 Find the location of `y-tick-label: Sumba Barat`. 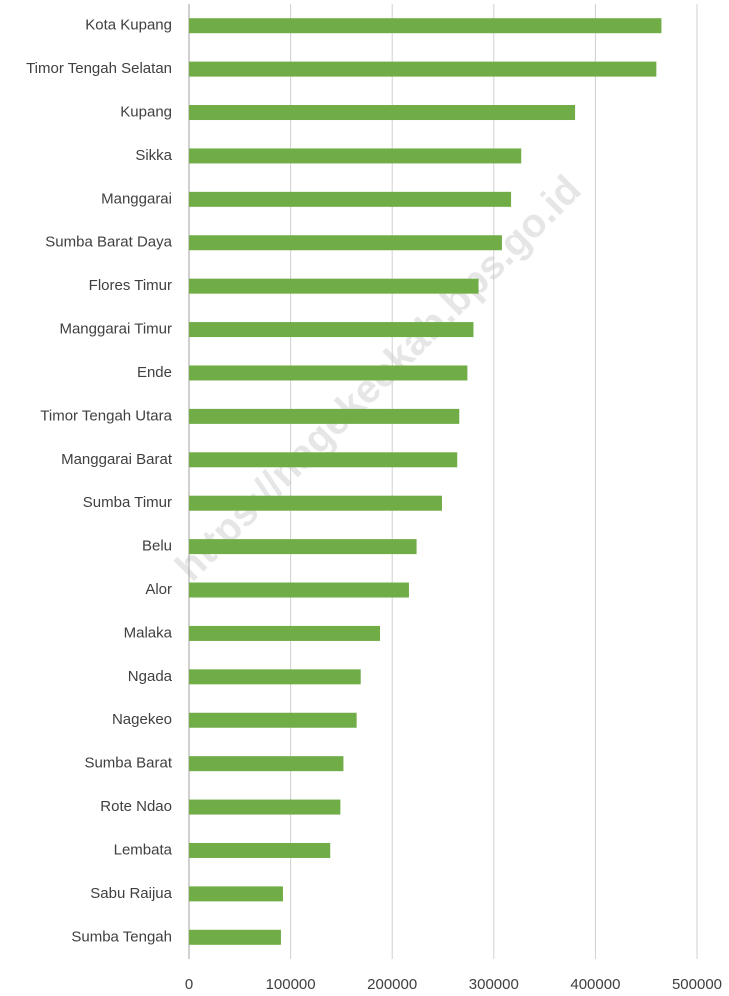

y-tick-label: Sumba Barat is located at coordinates (128, 763).